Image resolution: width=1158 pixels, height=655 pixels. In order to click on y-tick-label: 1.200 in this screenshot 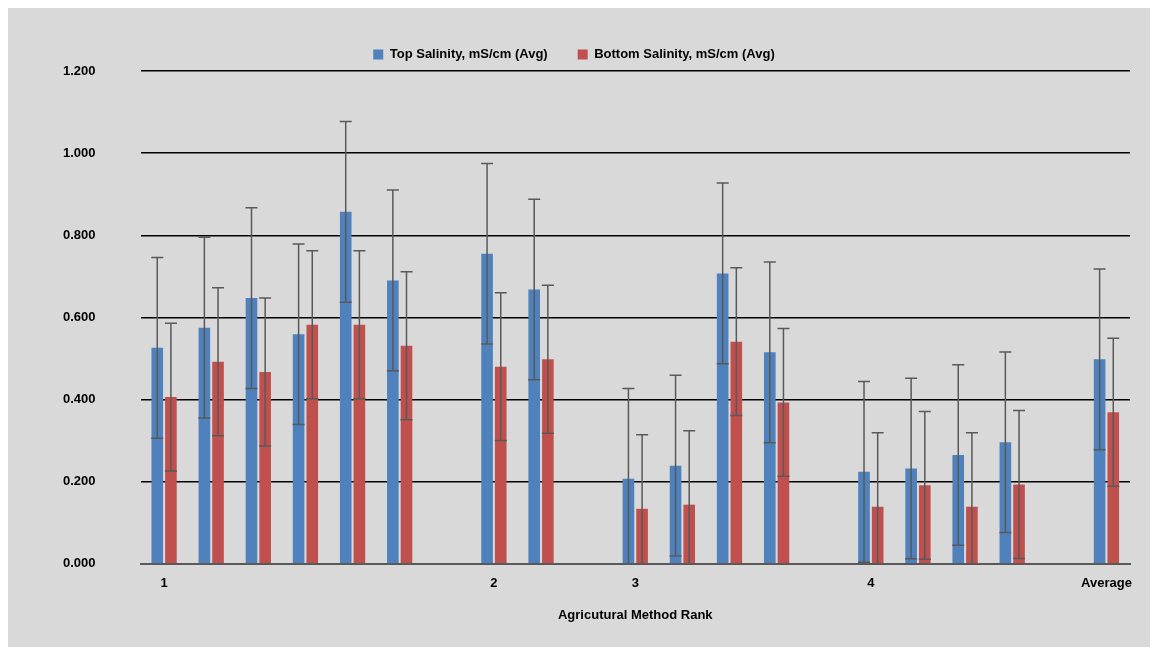, I will do `click(79, 70)`.